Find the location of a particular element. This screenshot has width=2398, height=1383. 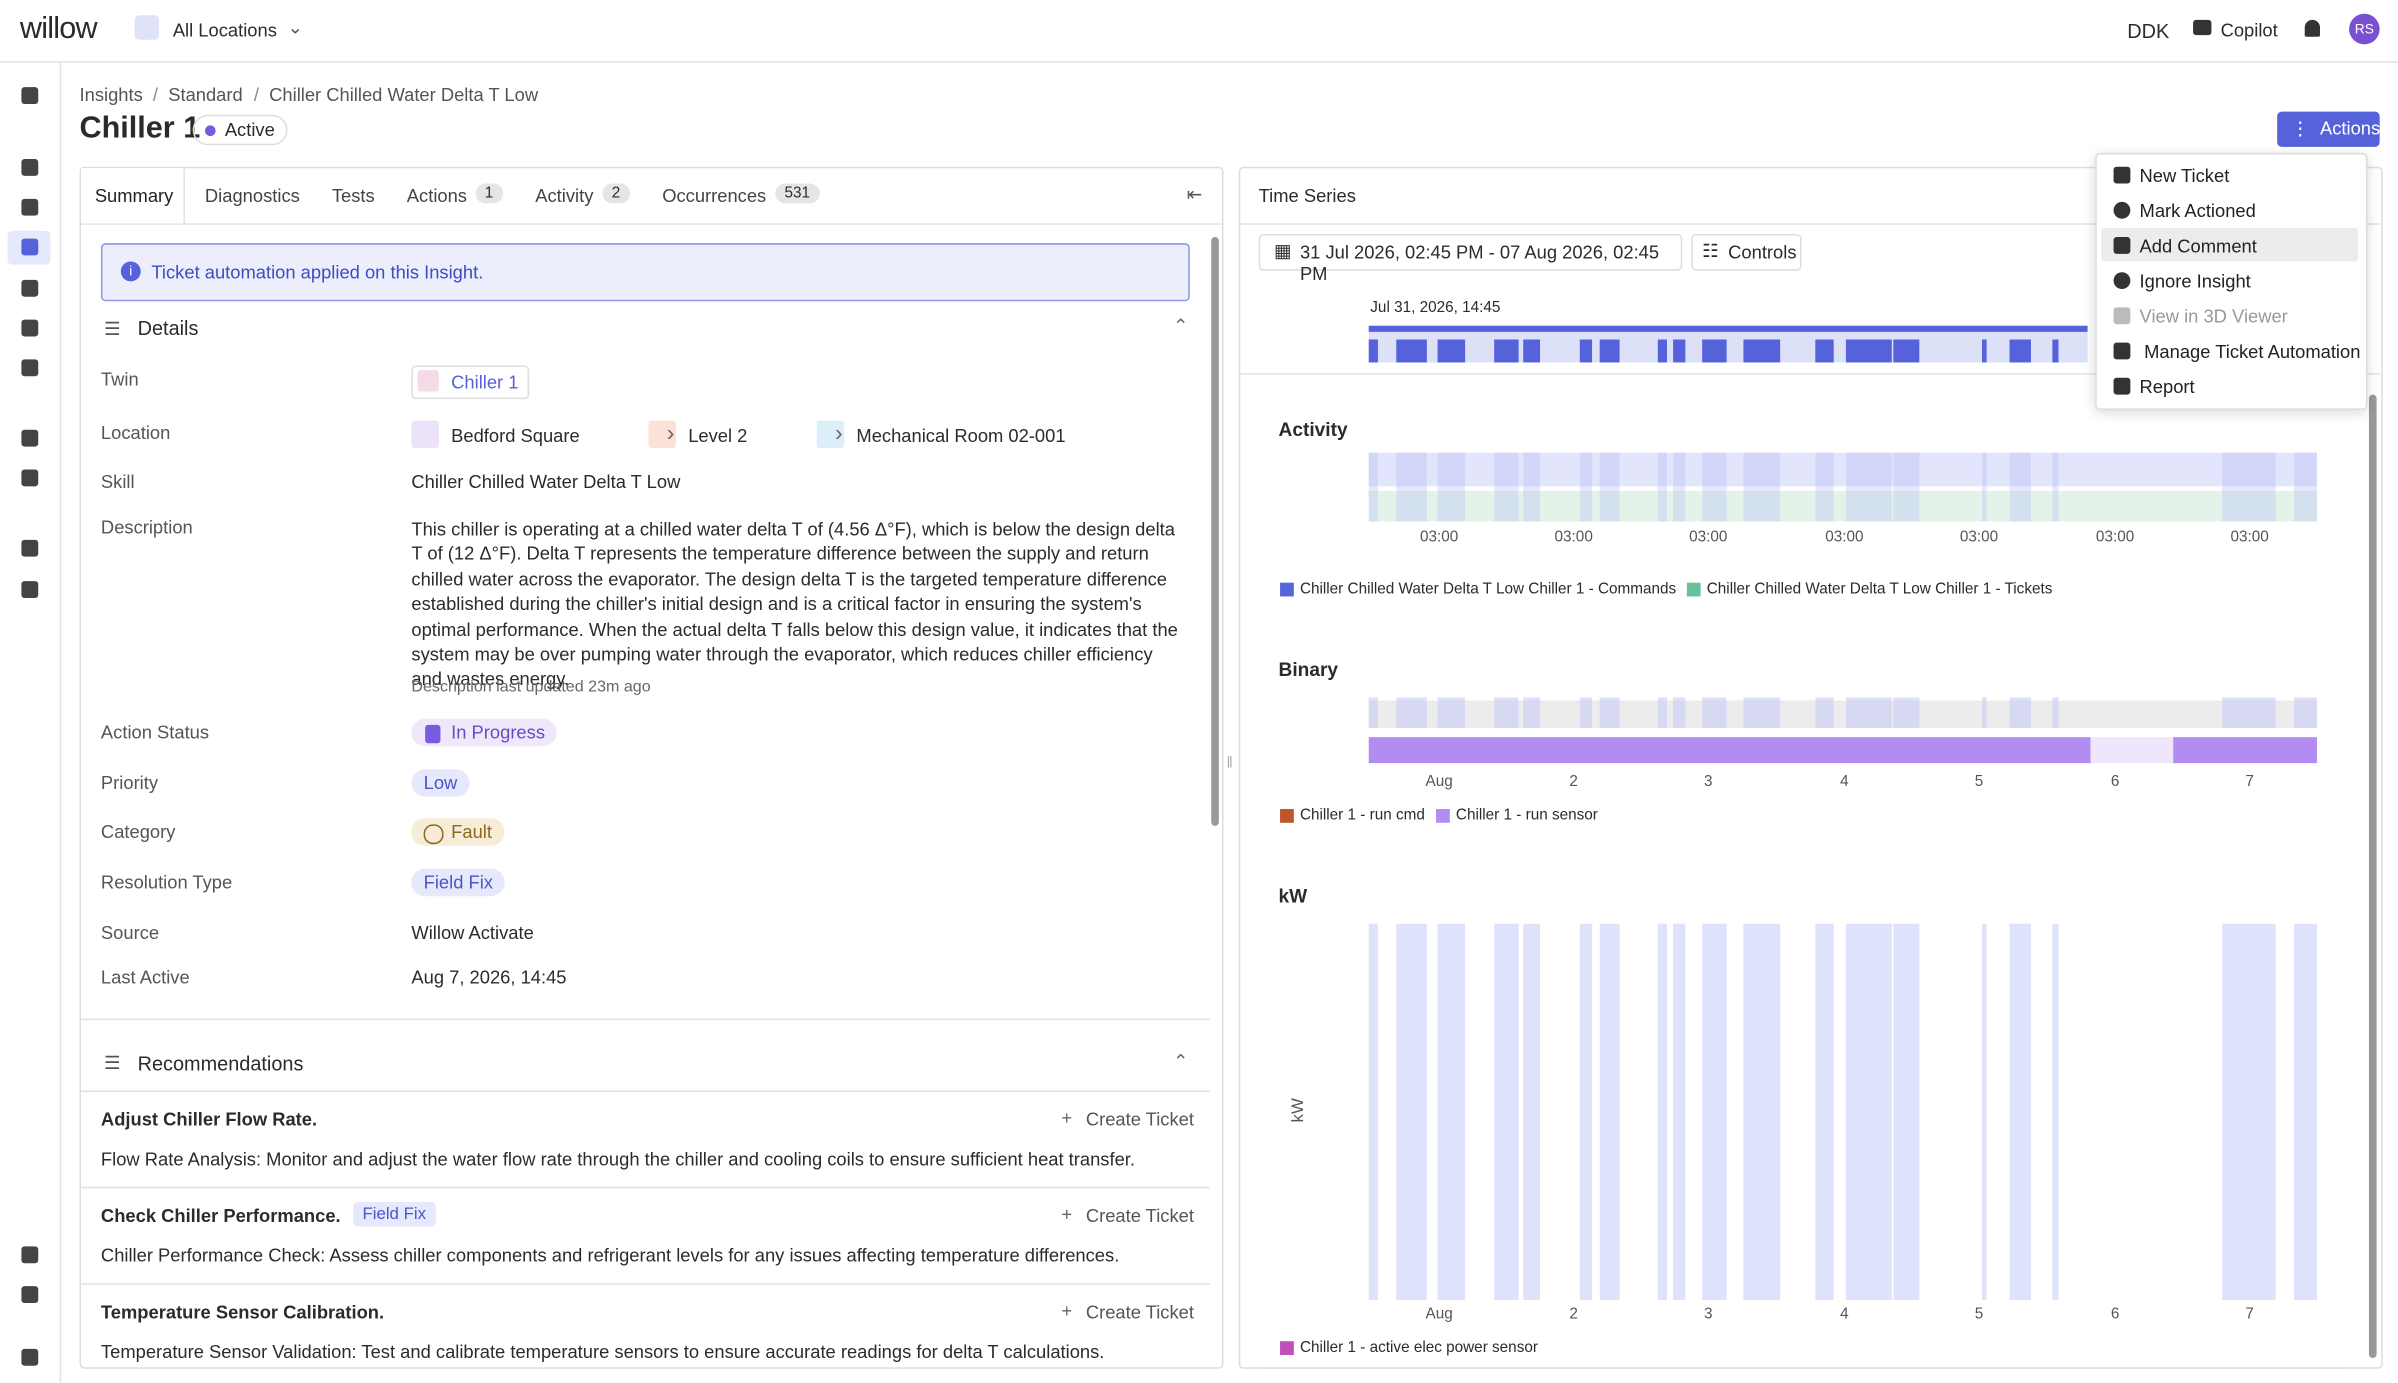

skill: Chiller Chilled Water Delta T Low is located at coordinates (546, 482).